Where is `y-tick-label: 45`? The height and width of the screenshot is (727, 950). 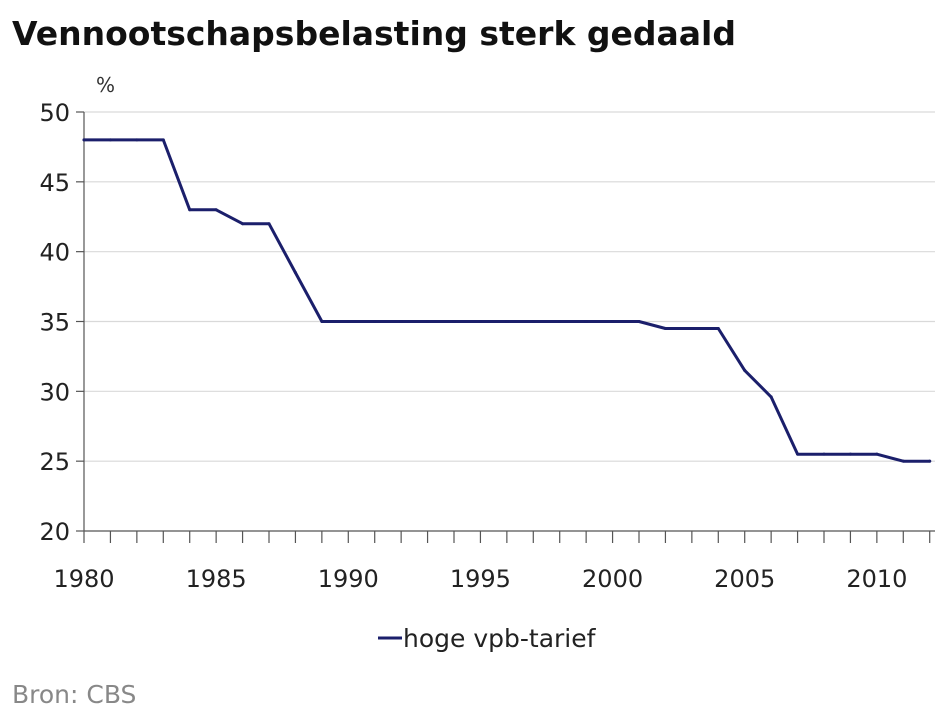 y-tick-label: 45 is located at coordinates (54, 183).